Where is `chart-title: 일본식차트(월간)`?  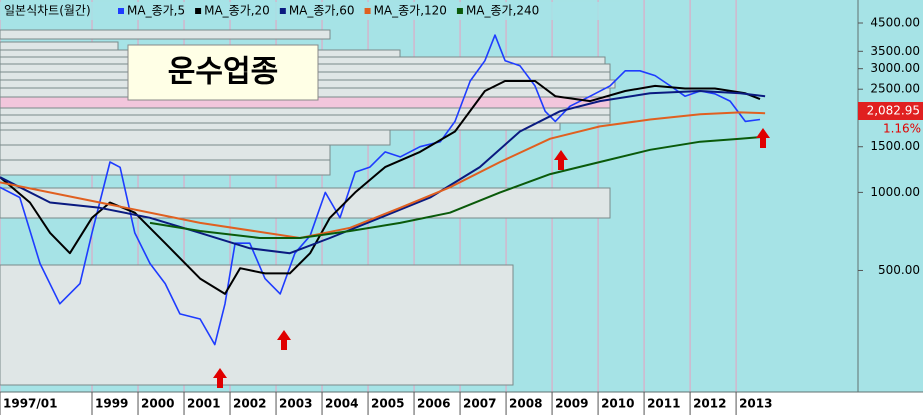 chart-title: 일본식차트(월간) is located at coordinates (47, 11).